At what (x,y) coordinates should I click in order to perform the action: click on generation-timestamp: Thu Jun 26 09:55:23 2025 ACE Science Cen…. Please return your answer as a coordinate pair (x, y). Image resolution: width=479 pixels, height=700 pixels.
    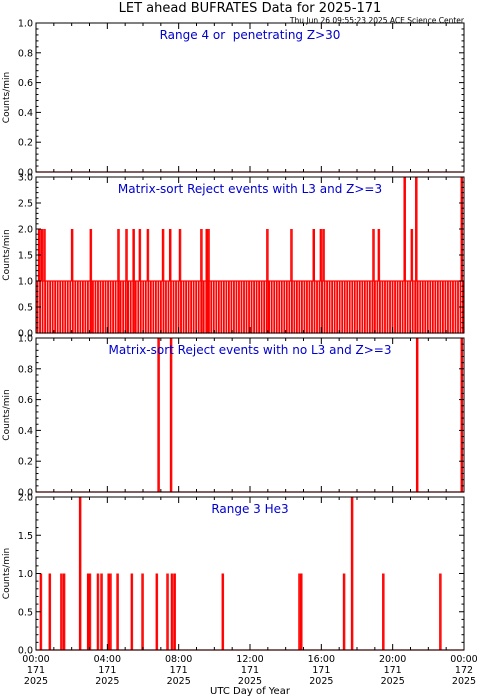
    Looking at the image, I should click on (377, 20).